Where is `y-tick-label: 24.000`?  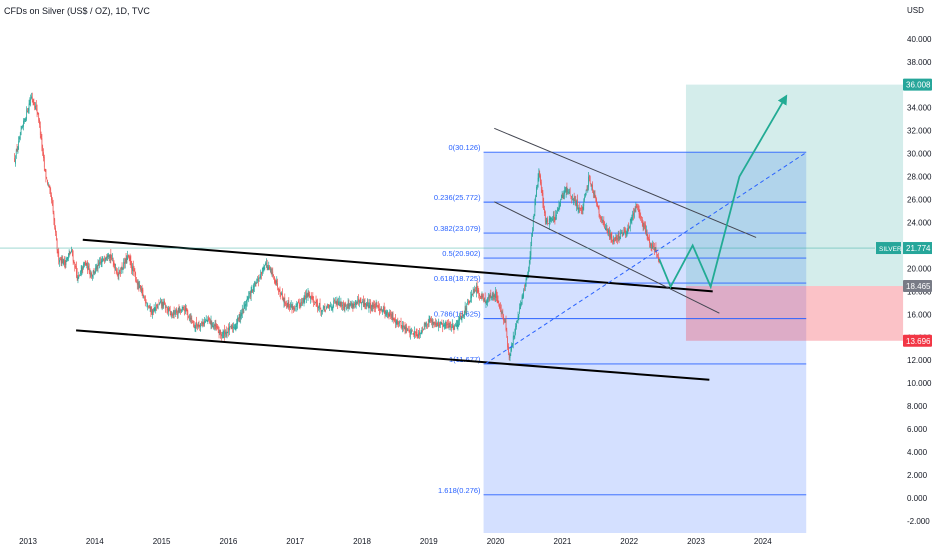 y-tick-label: 24.000 is located at coordinates (919, 222).